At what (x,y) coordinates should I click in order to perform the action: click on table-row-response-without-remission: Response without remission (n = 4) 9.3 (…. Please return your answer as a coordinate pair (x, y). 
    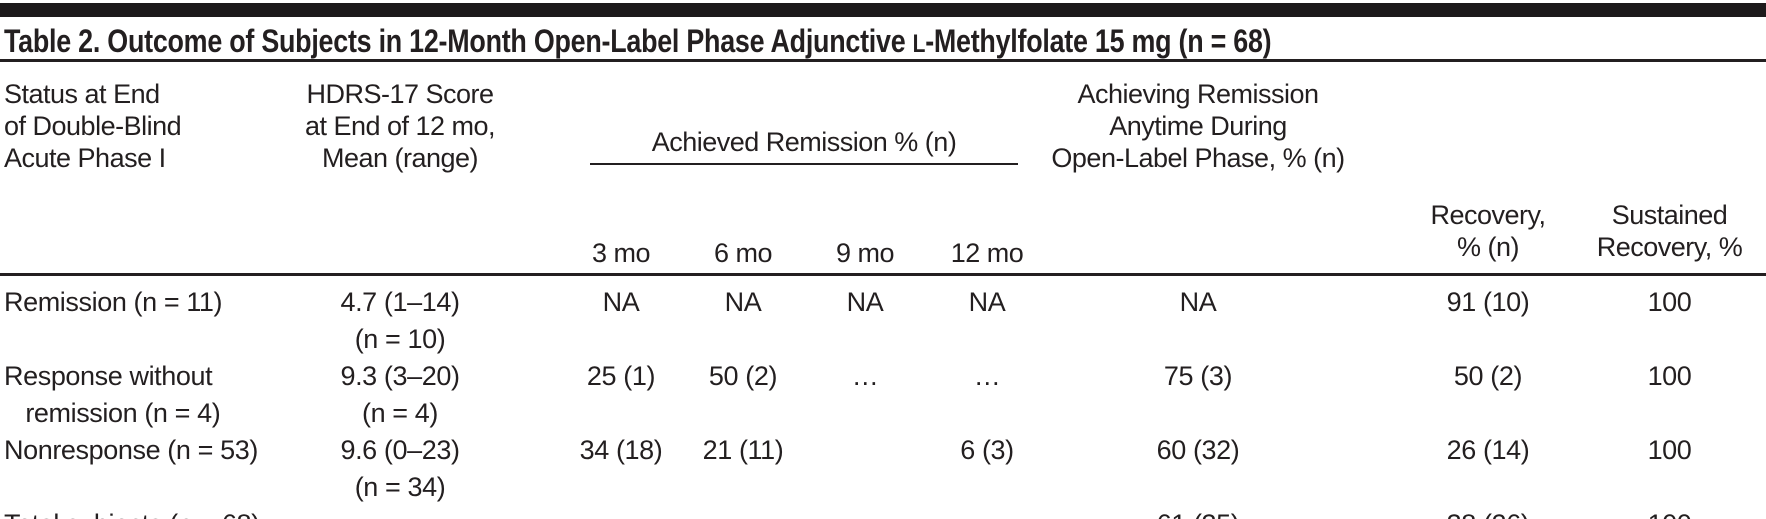
    Looking at the image, I should click on (883, 395).